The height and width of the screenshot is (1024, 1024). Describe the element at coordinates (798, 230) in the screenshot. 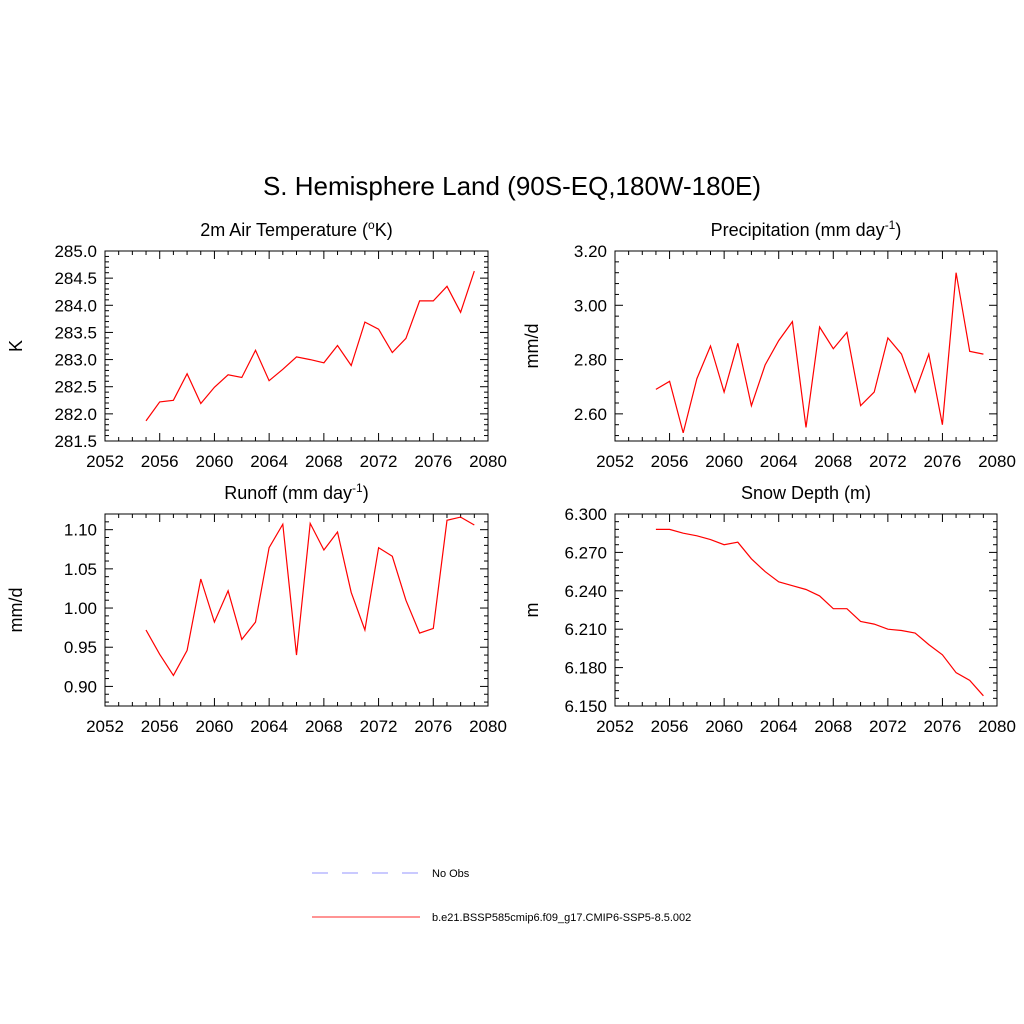

I see `panel-title-main: Precipitation (mm day` at that location.